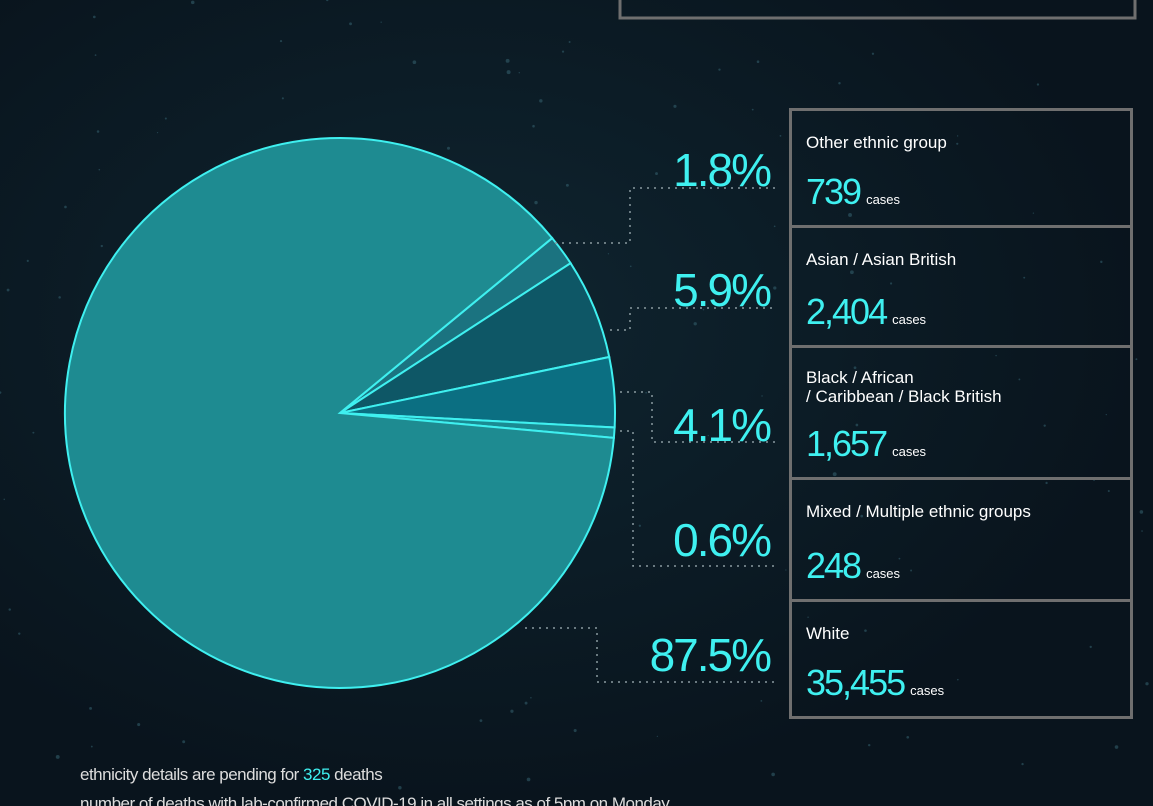 The height and width of the screenshot is (806, 1153). What do you see at coordinates (853, 192) in the screenshot?
I see `case-count: 739 cases` at bounding box center [853, 192].